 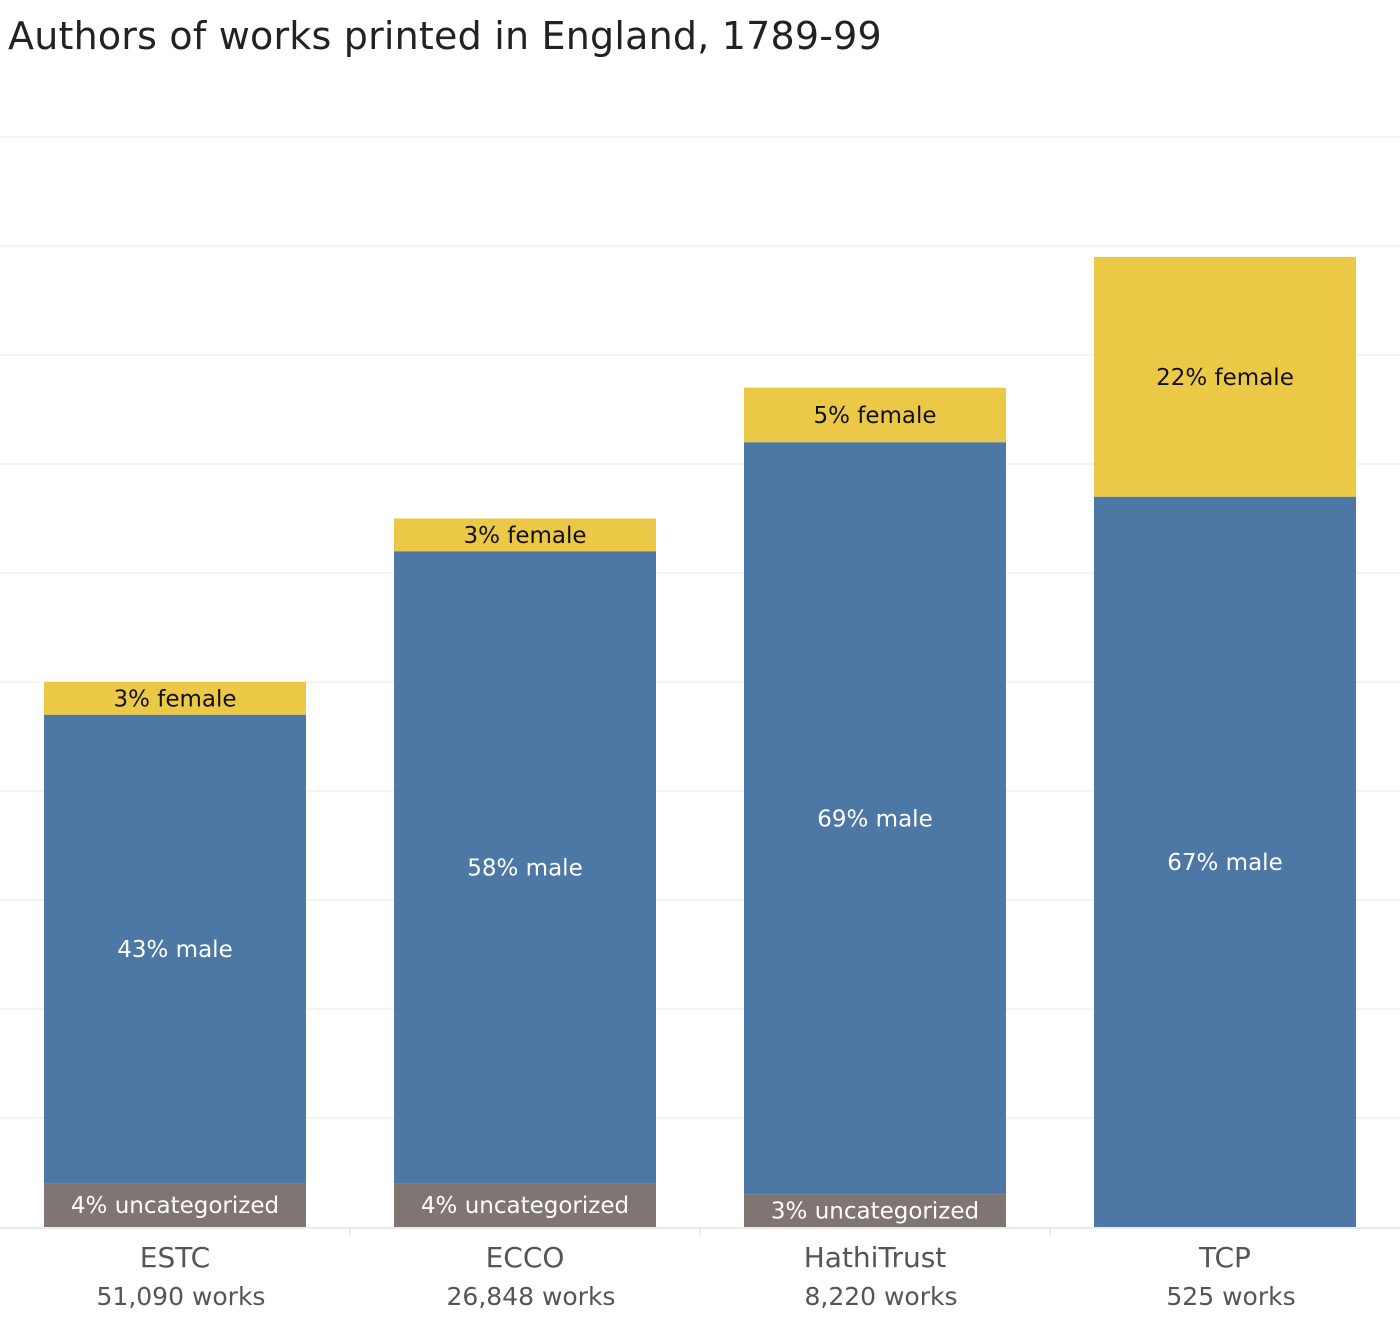 I want to click on bar-segment-uncategorized-estc, so click(x=175, y=1205).